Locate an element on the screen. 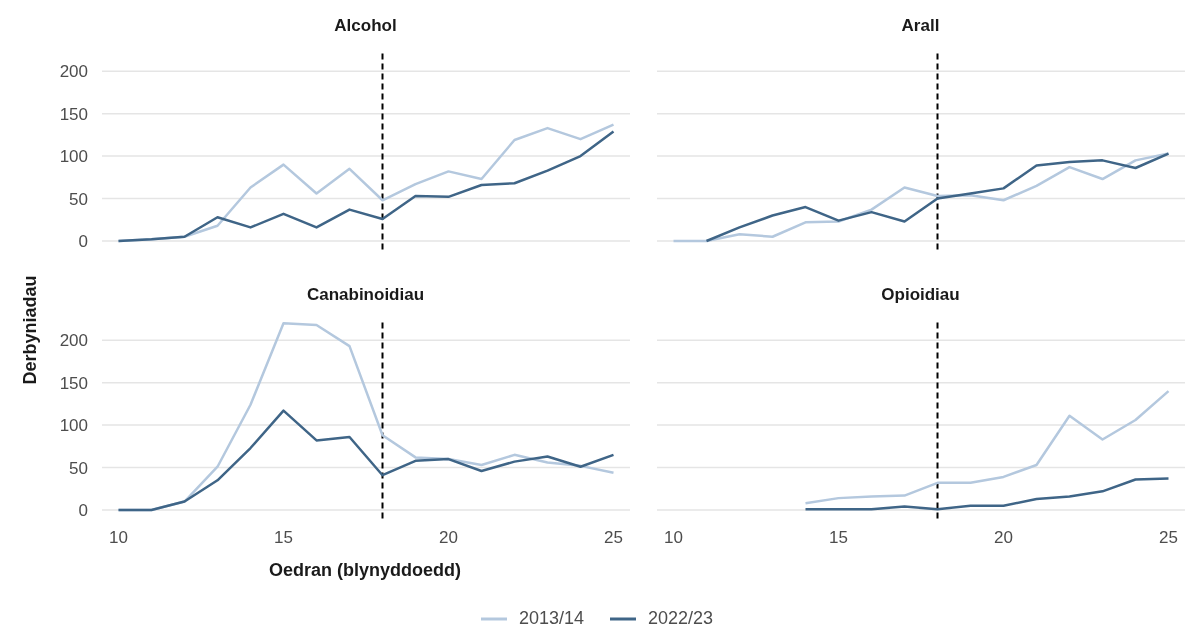  chart-title: Arall is located at coordinates (920, 26).